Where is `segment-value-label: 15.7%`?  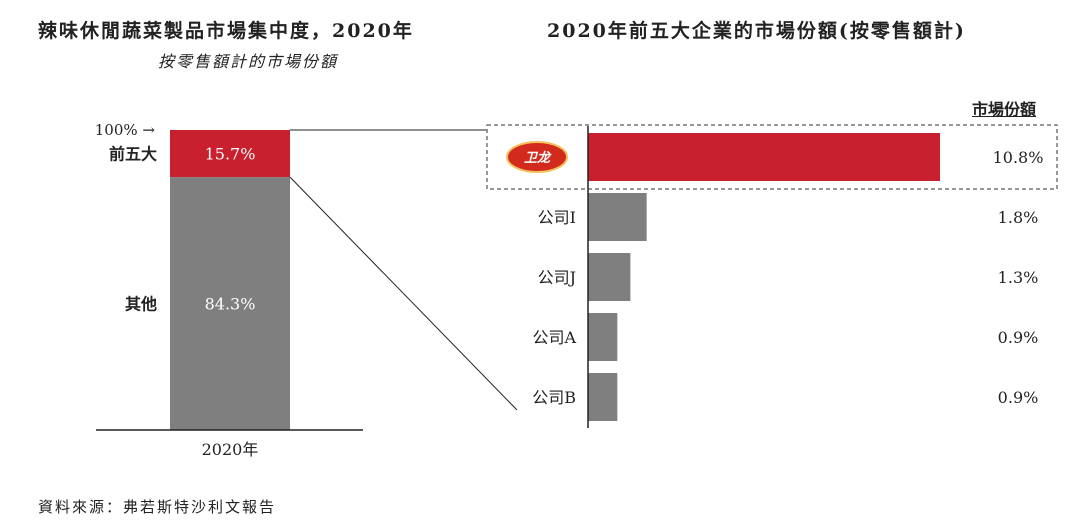 segment-value-label: 15.7% is located at coordinates (230, 154).